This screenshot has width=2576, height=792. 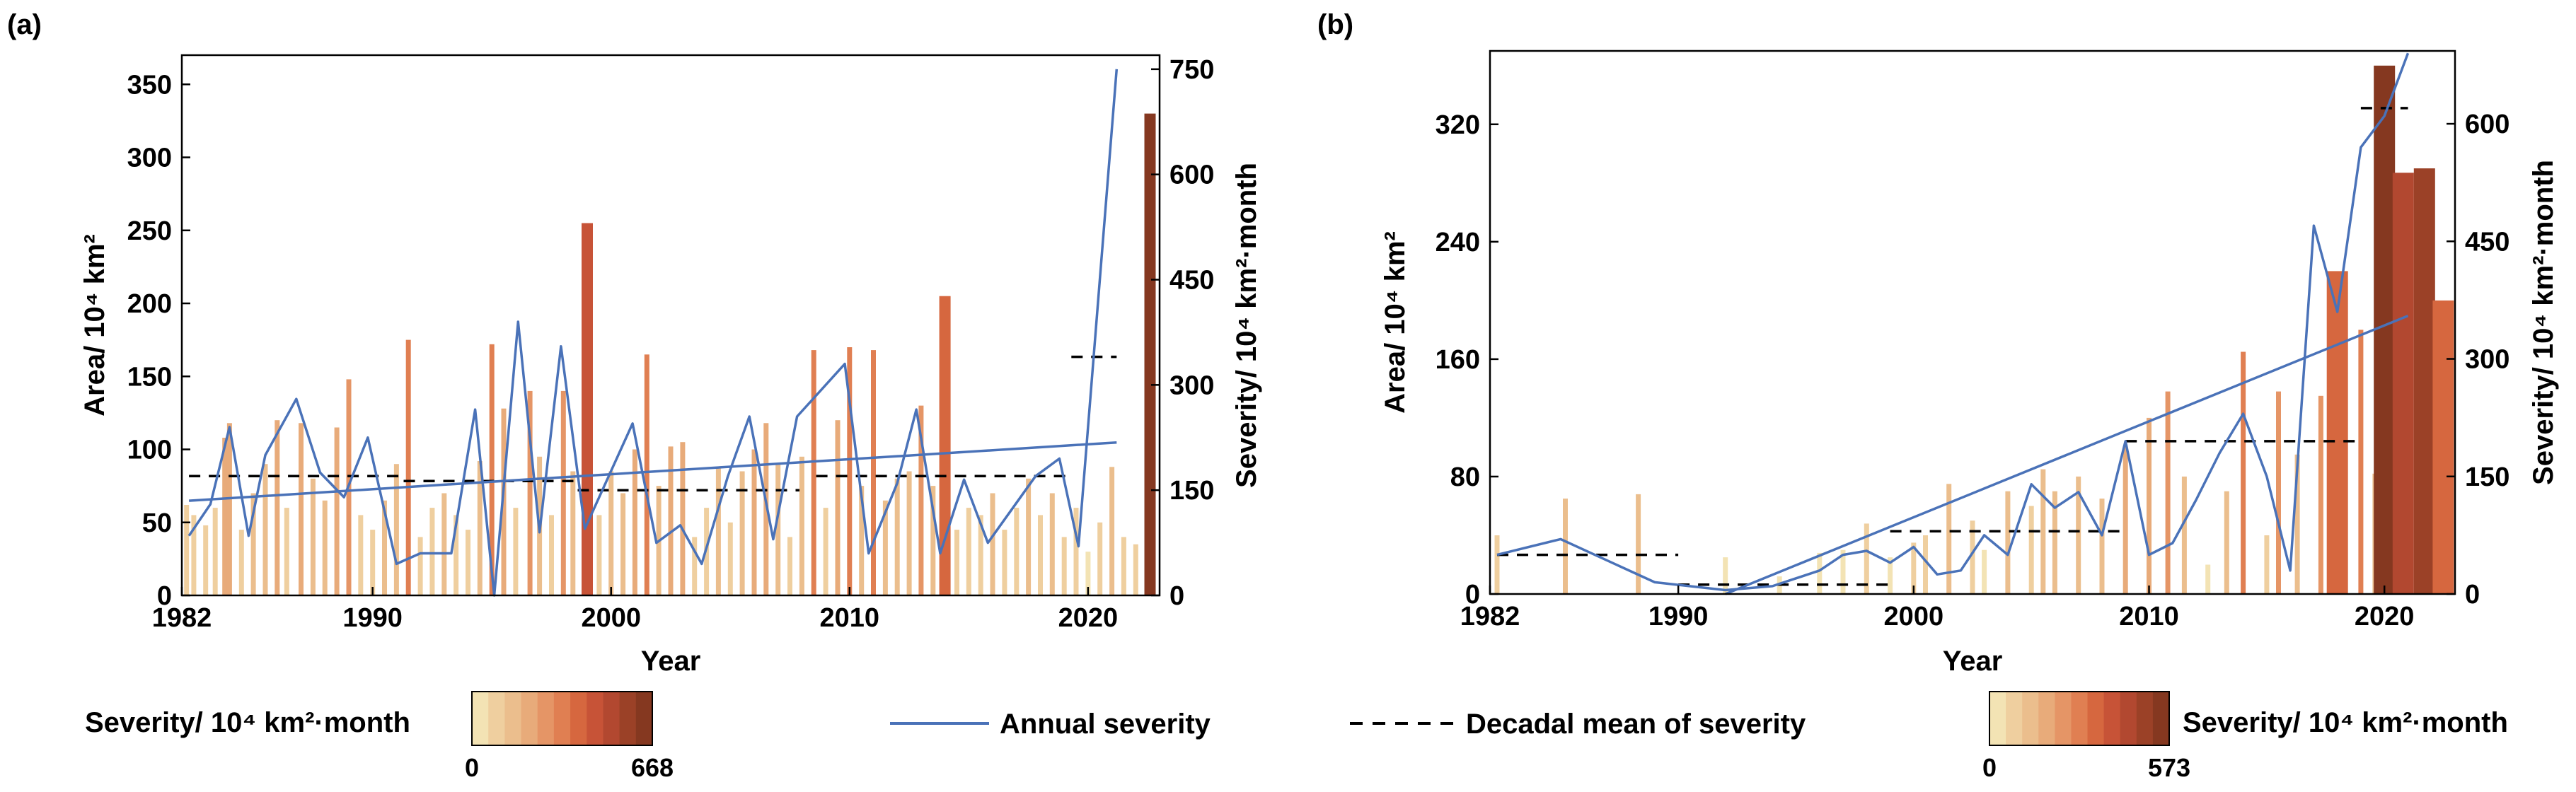 What do you see at coordinates (1472, 595) in the screenshot?
I see `ytick-label-b-0: 0` at bounding box center [1472, 595].